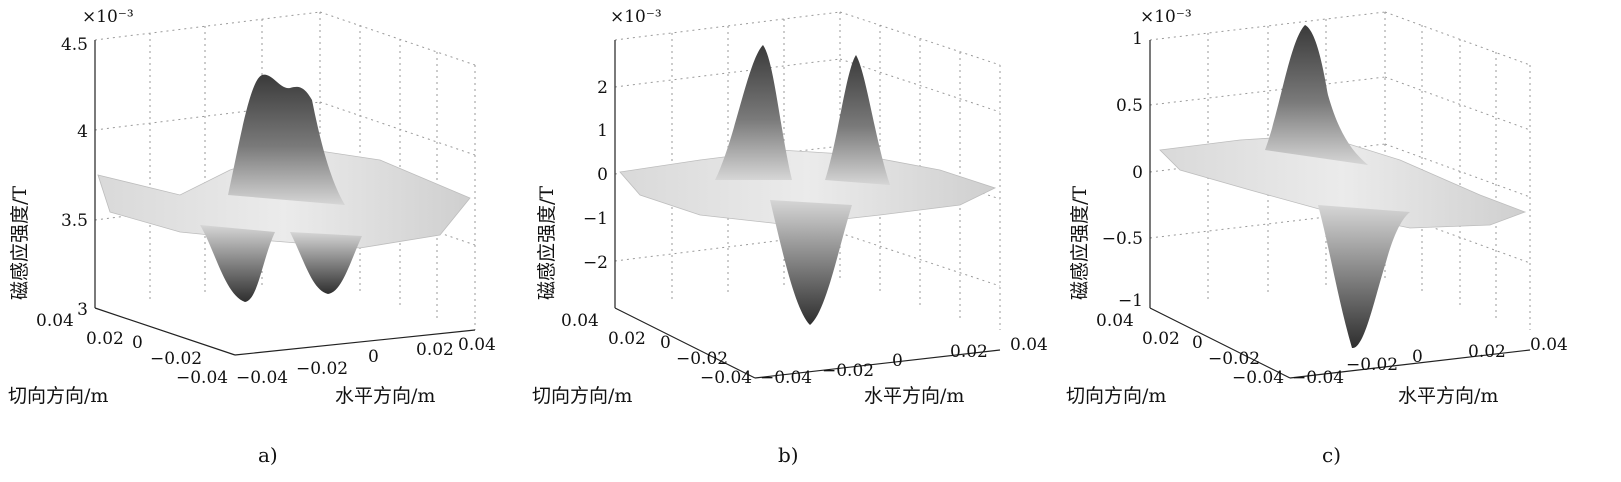 This screenshot has height=482, width=1621. What do you see at coordinates (602, 88) in the screenshot?
I see `z-tick: 2` at bounding box center [602, 88].